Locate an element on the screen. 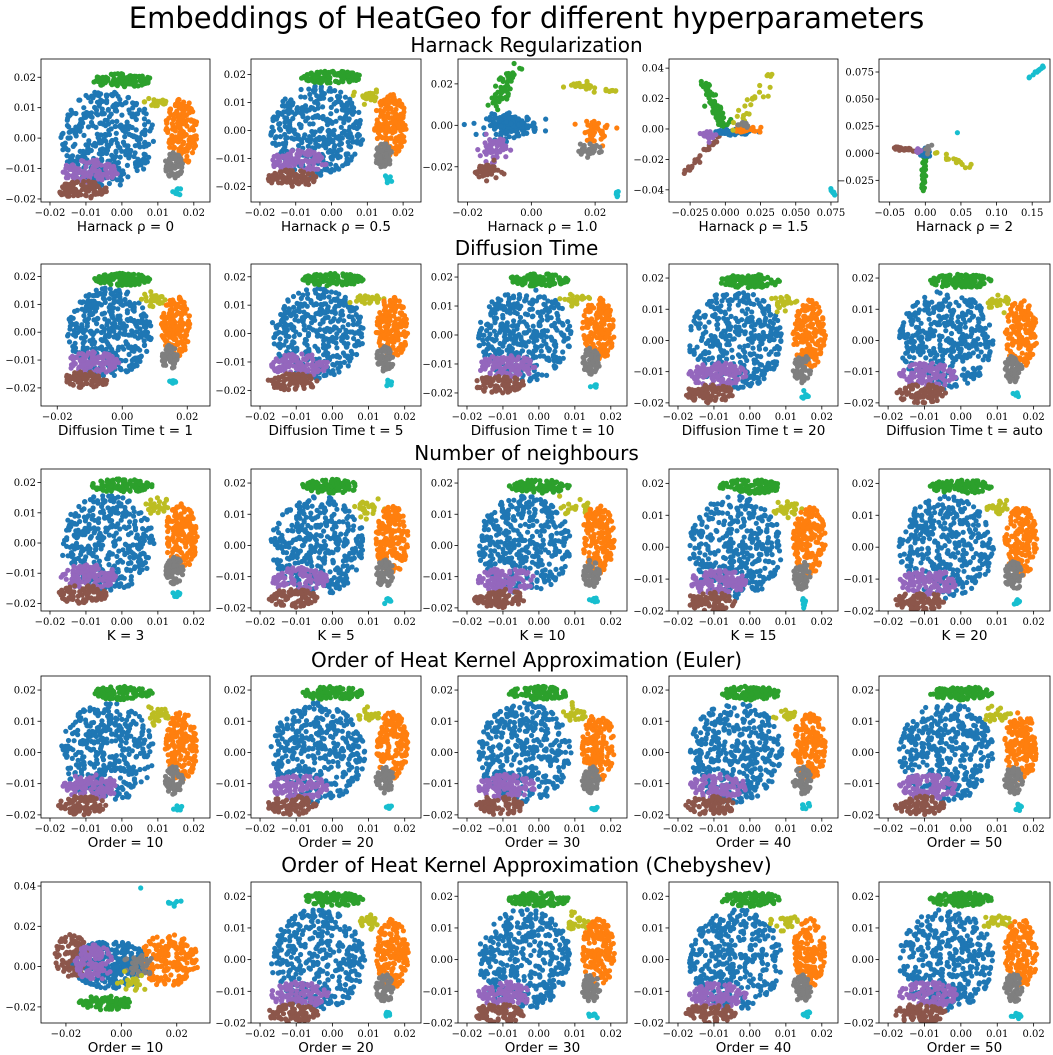 The height and width of the screenshot is (1055, 1053). subplot-3-frame is located at coordinates (542, 130).